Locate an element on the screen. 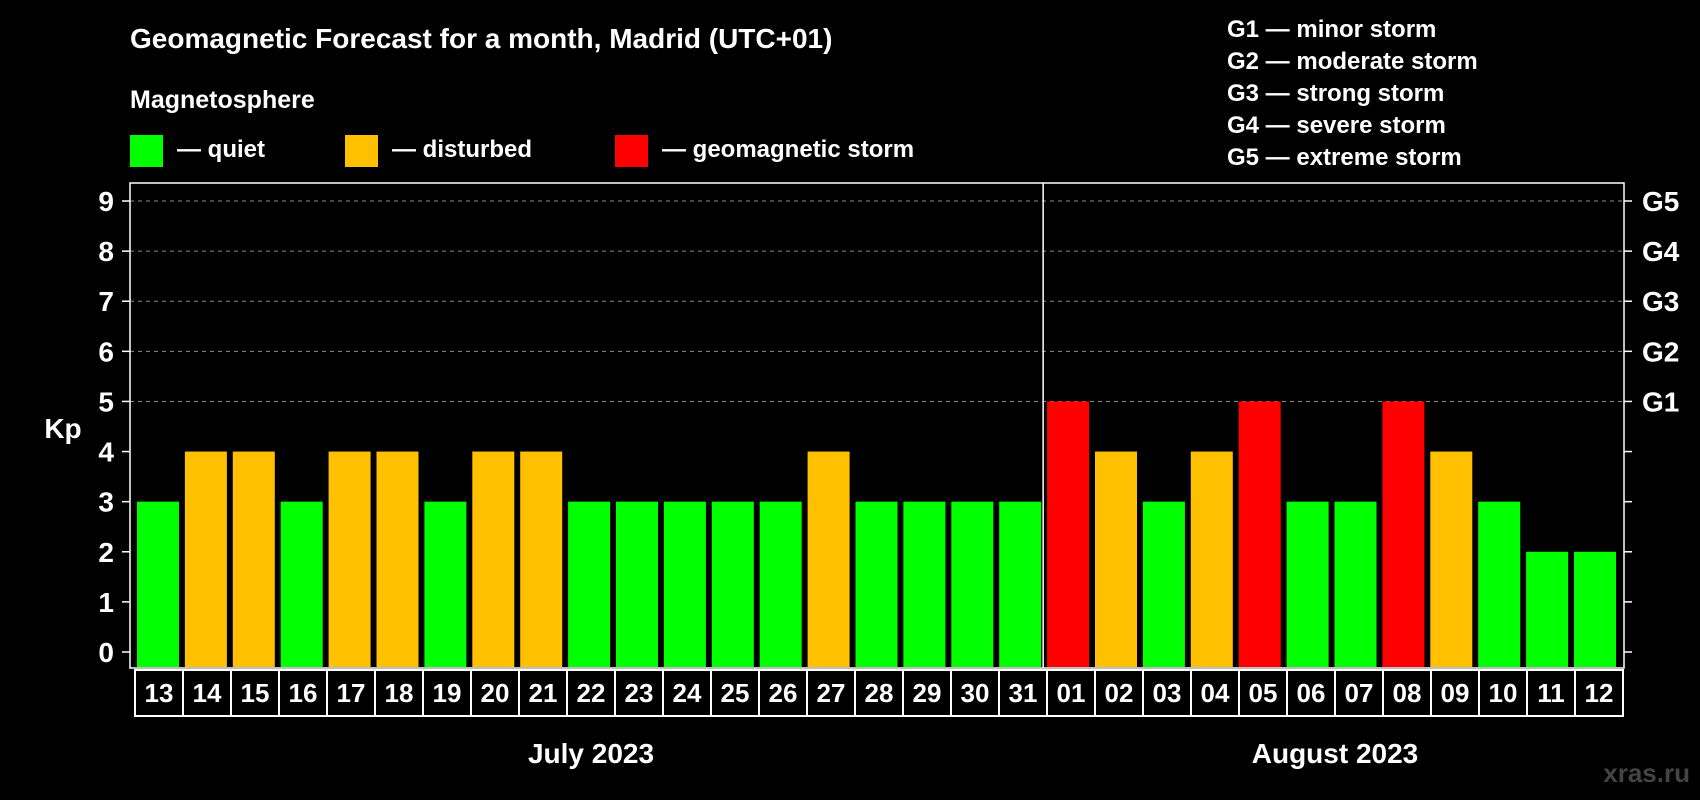 The width and height of the screenshot is (1700, 800). x-tick-label: 14 is located at coordinates (207, 693).